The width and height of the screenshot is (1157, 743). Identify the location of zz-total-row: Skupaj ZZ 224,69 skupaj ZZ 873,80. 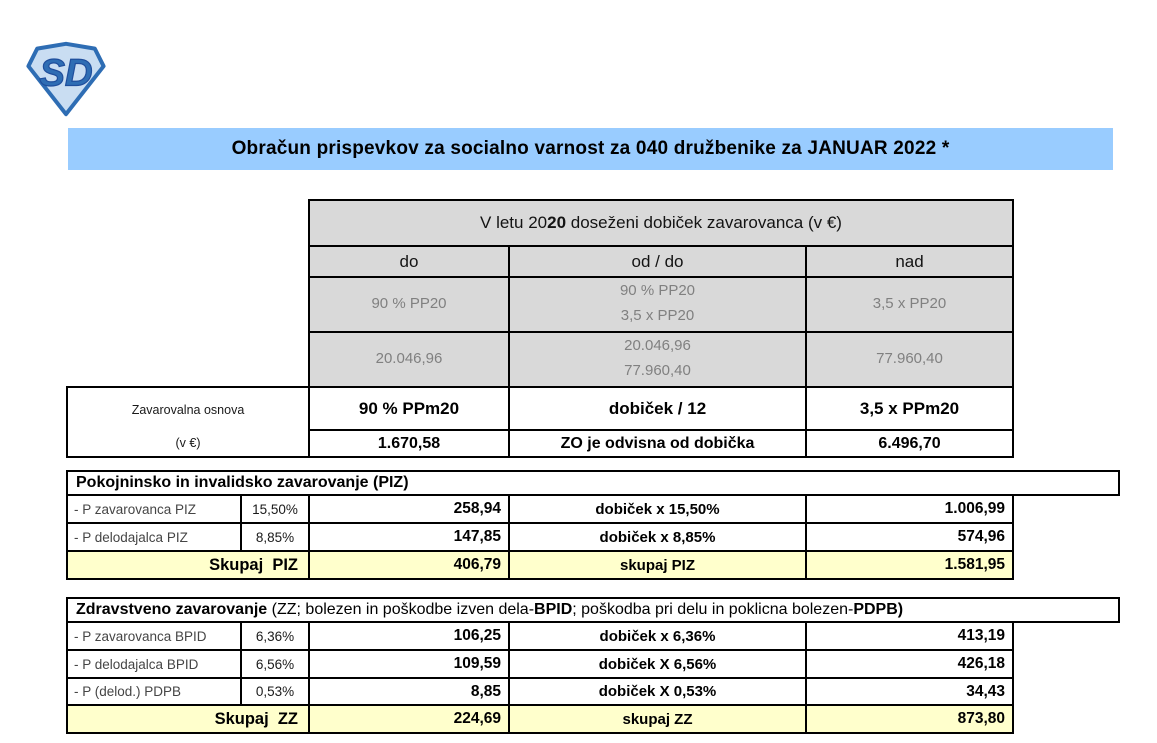
(540, 719).